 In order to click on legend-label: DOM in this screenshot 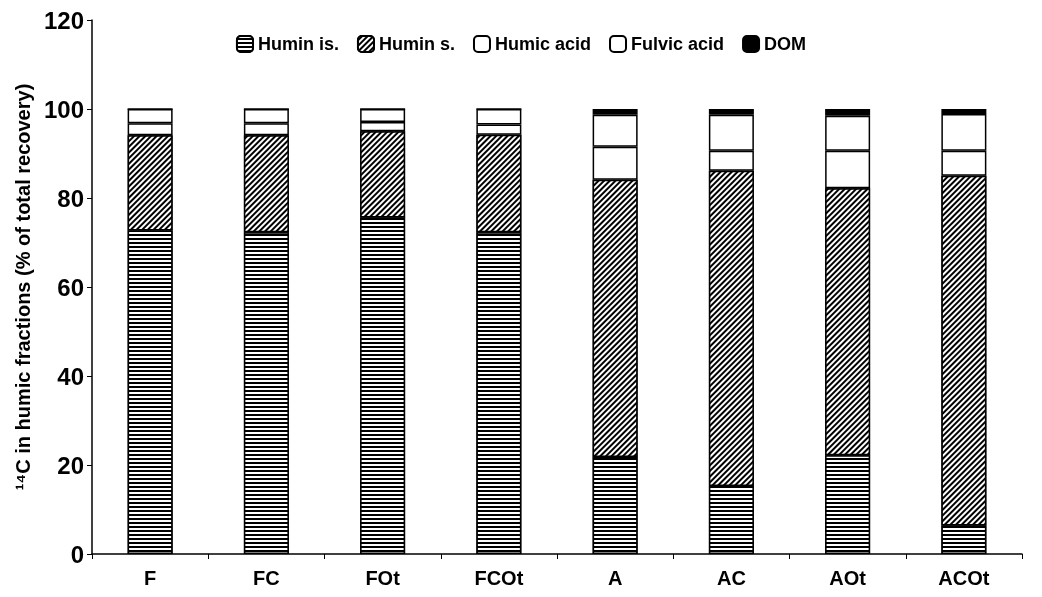, I will do `click(785, 44)`.